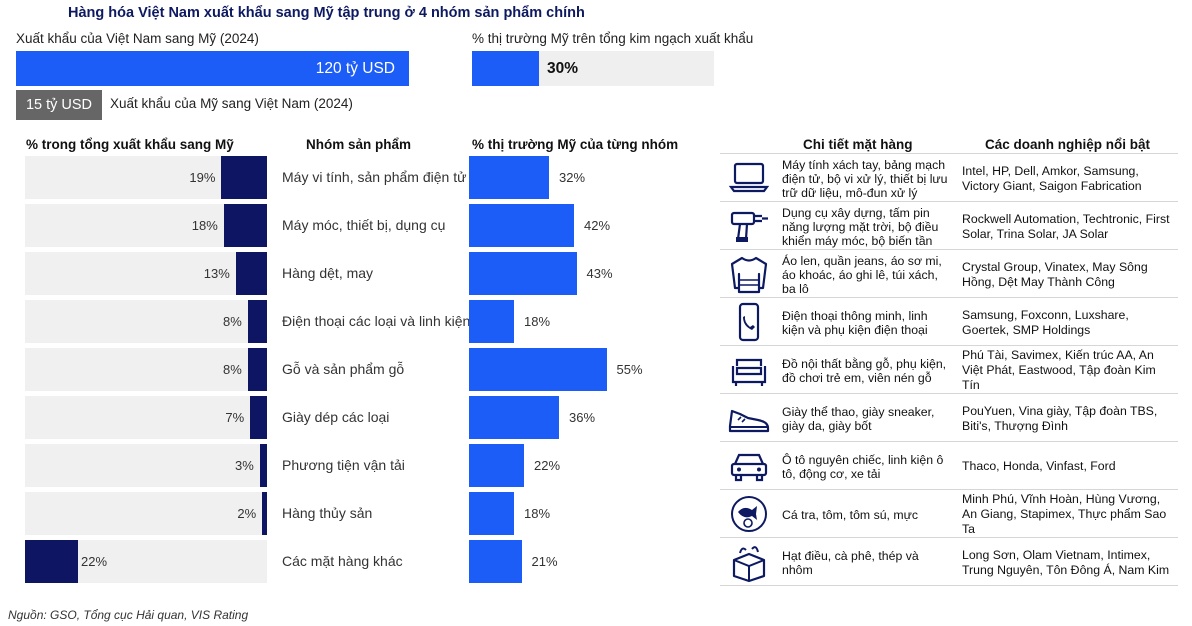  Describe the element at coordinates (94, 561) in the screenshot. I see `share-bar-label: 22%` at that location.